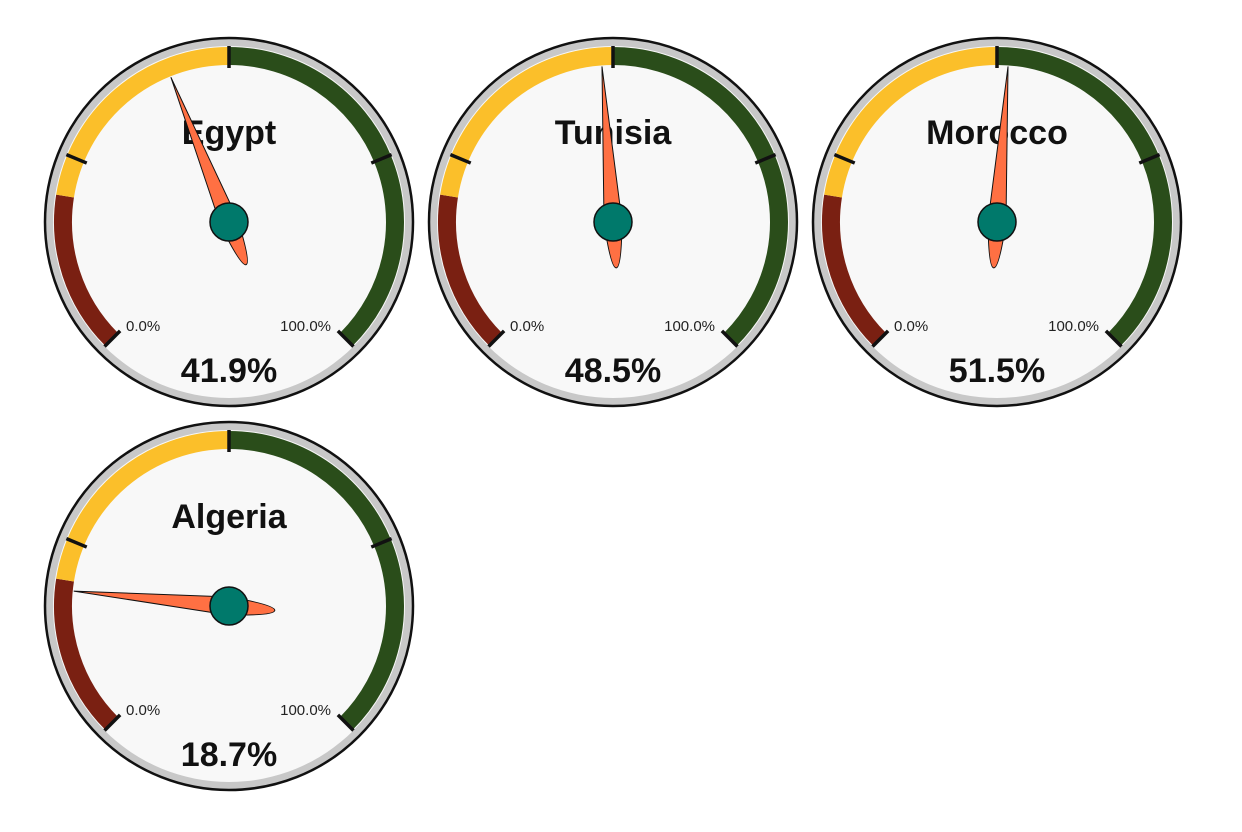 Image resolution: width=1242 pixels, height=832 pixels. I want to click on gauge-value-label: 51.5%, so click(997, 371).